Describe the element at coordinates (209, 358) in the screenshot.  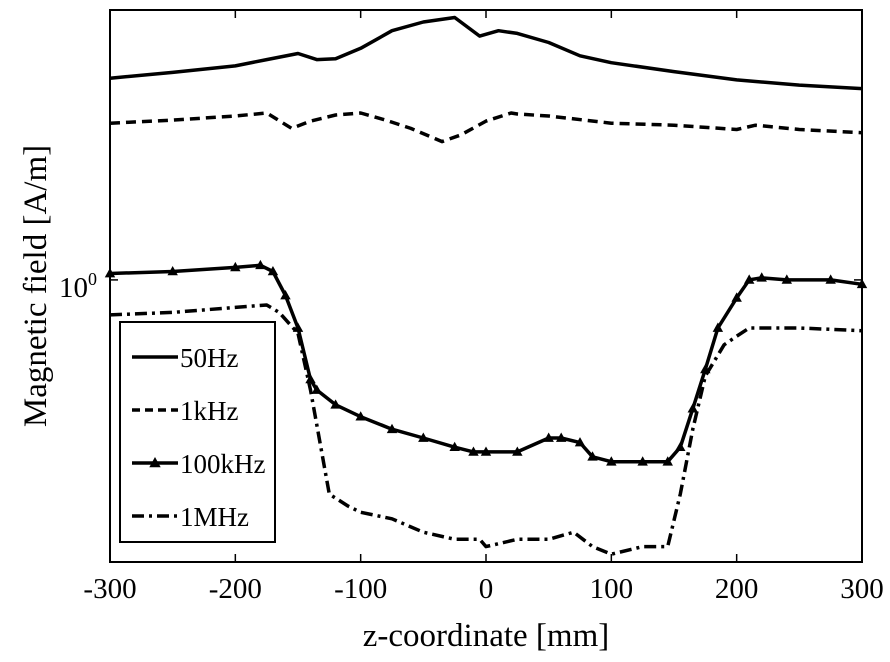
I see `legend-label-50Hz: 50Hz` at that location.